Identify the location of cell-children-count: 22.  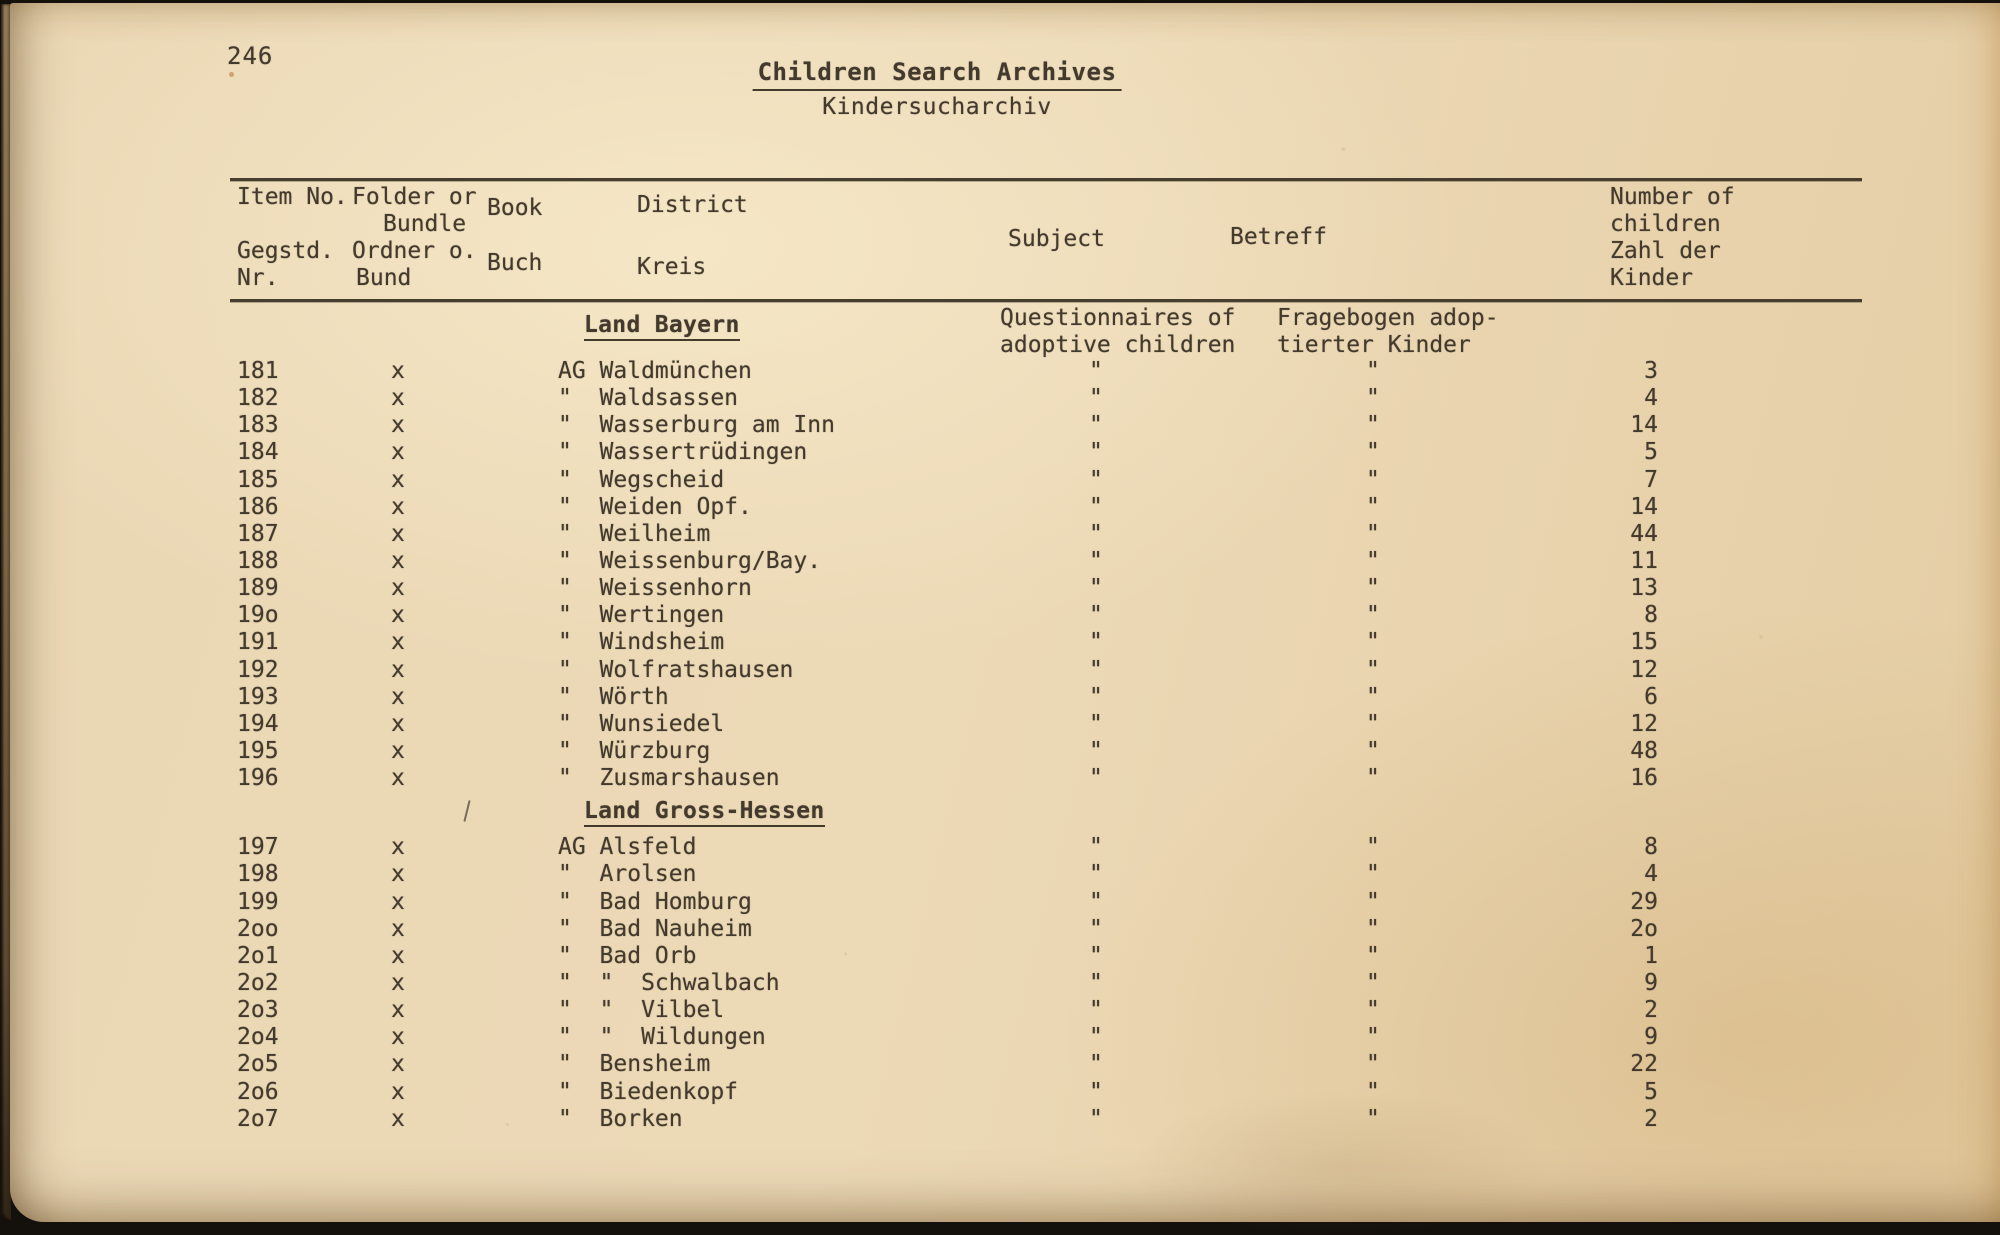
(1644, 1064).